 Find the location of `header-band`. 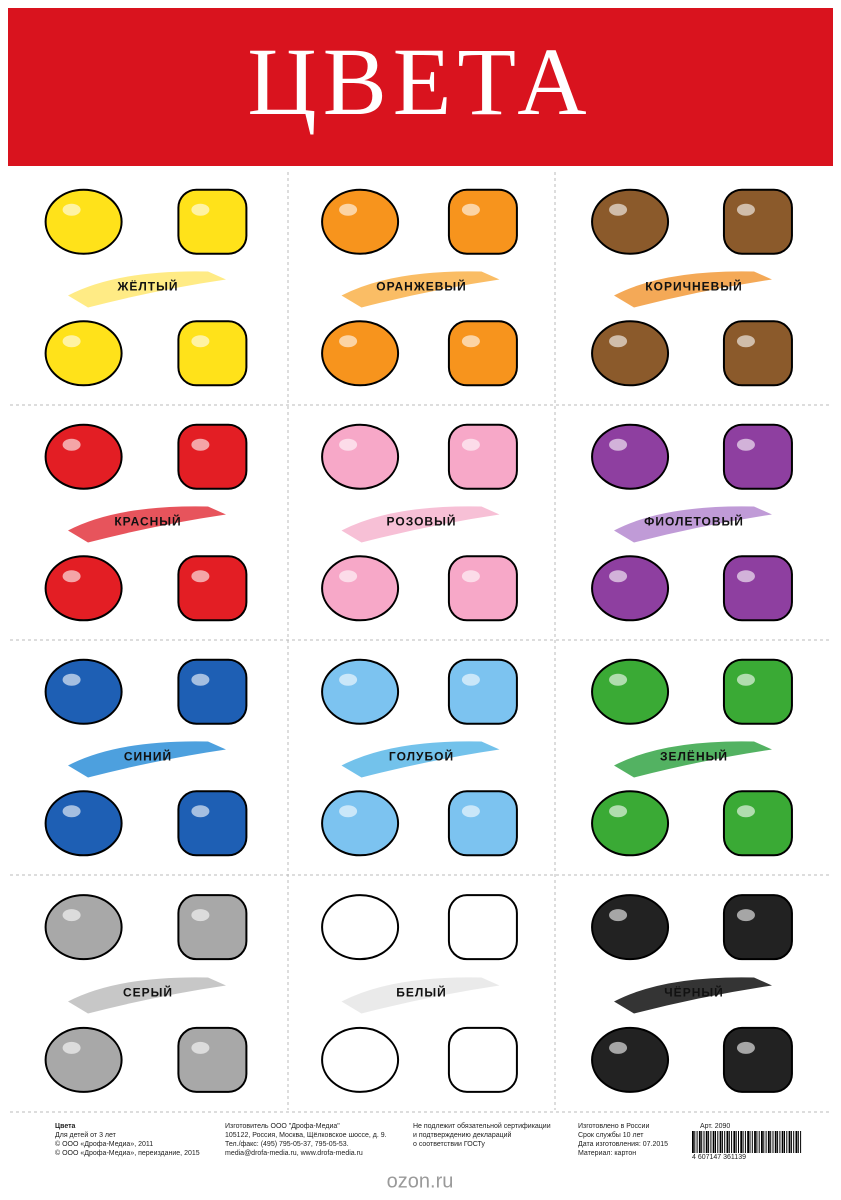

header-band is located at coordinates (420, 87).